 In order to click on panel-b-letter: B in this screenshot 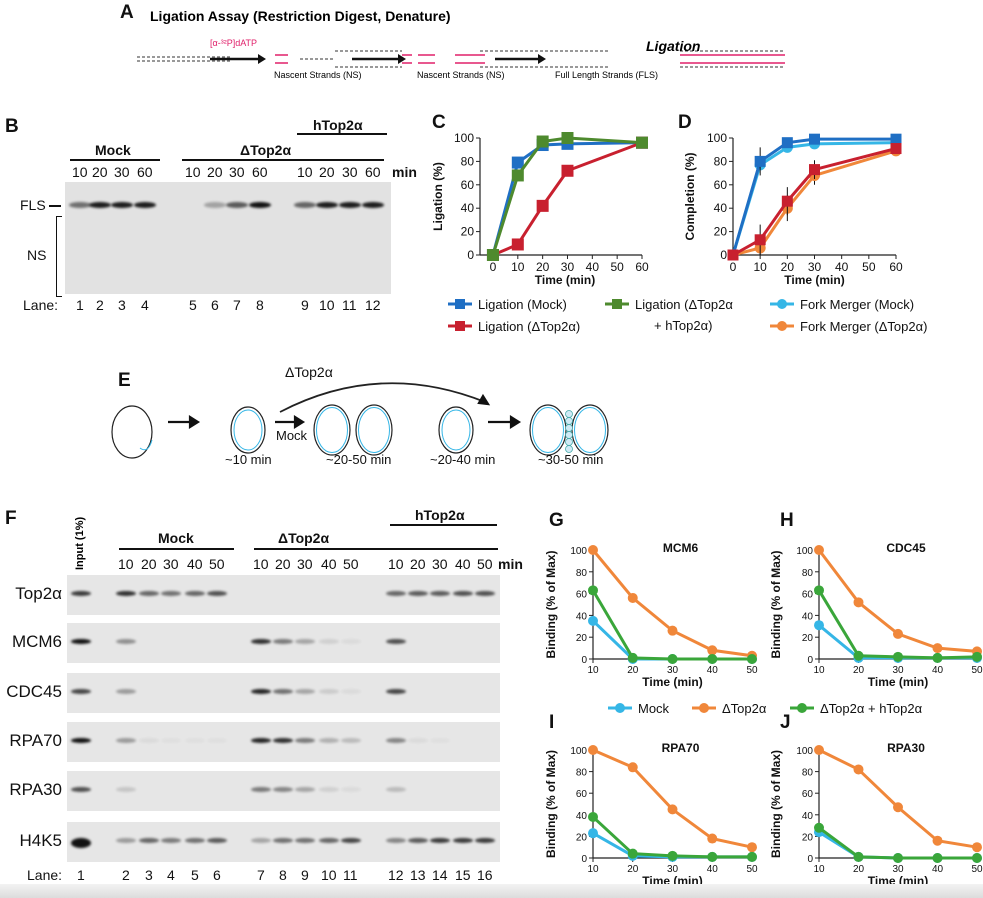, I will do `click(12, 126)`.